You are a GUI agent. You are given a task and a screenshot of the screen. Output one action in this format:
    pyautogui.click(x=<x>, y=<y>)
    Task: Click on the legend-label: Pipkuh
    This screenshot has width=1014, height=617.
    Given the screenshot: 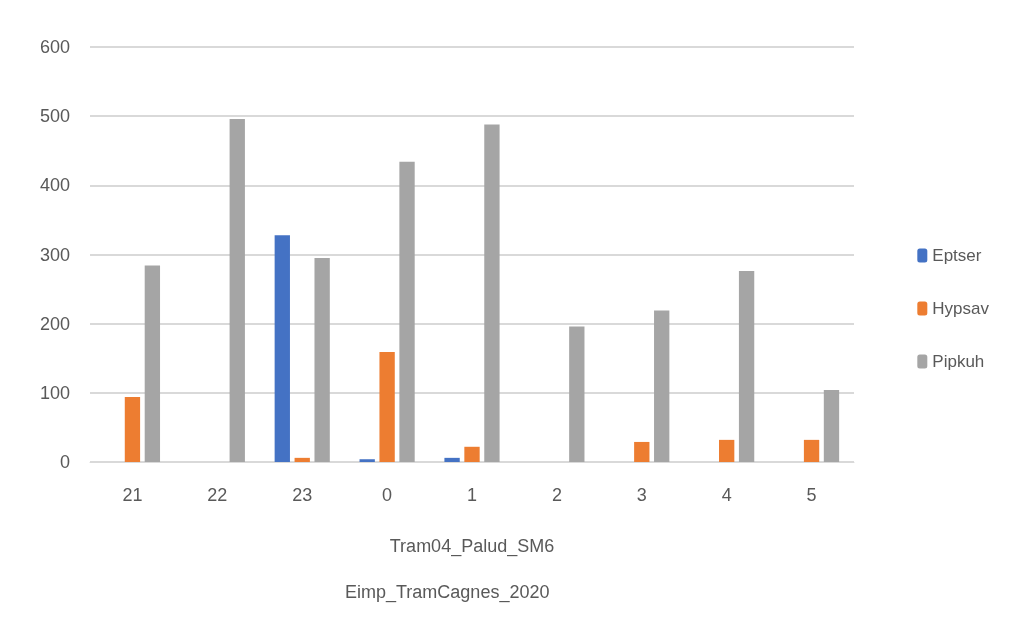 What is the action you would take?
    pyautogui.click(x=958, y=361)
    